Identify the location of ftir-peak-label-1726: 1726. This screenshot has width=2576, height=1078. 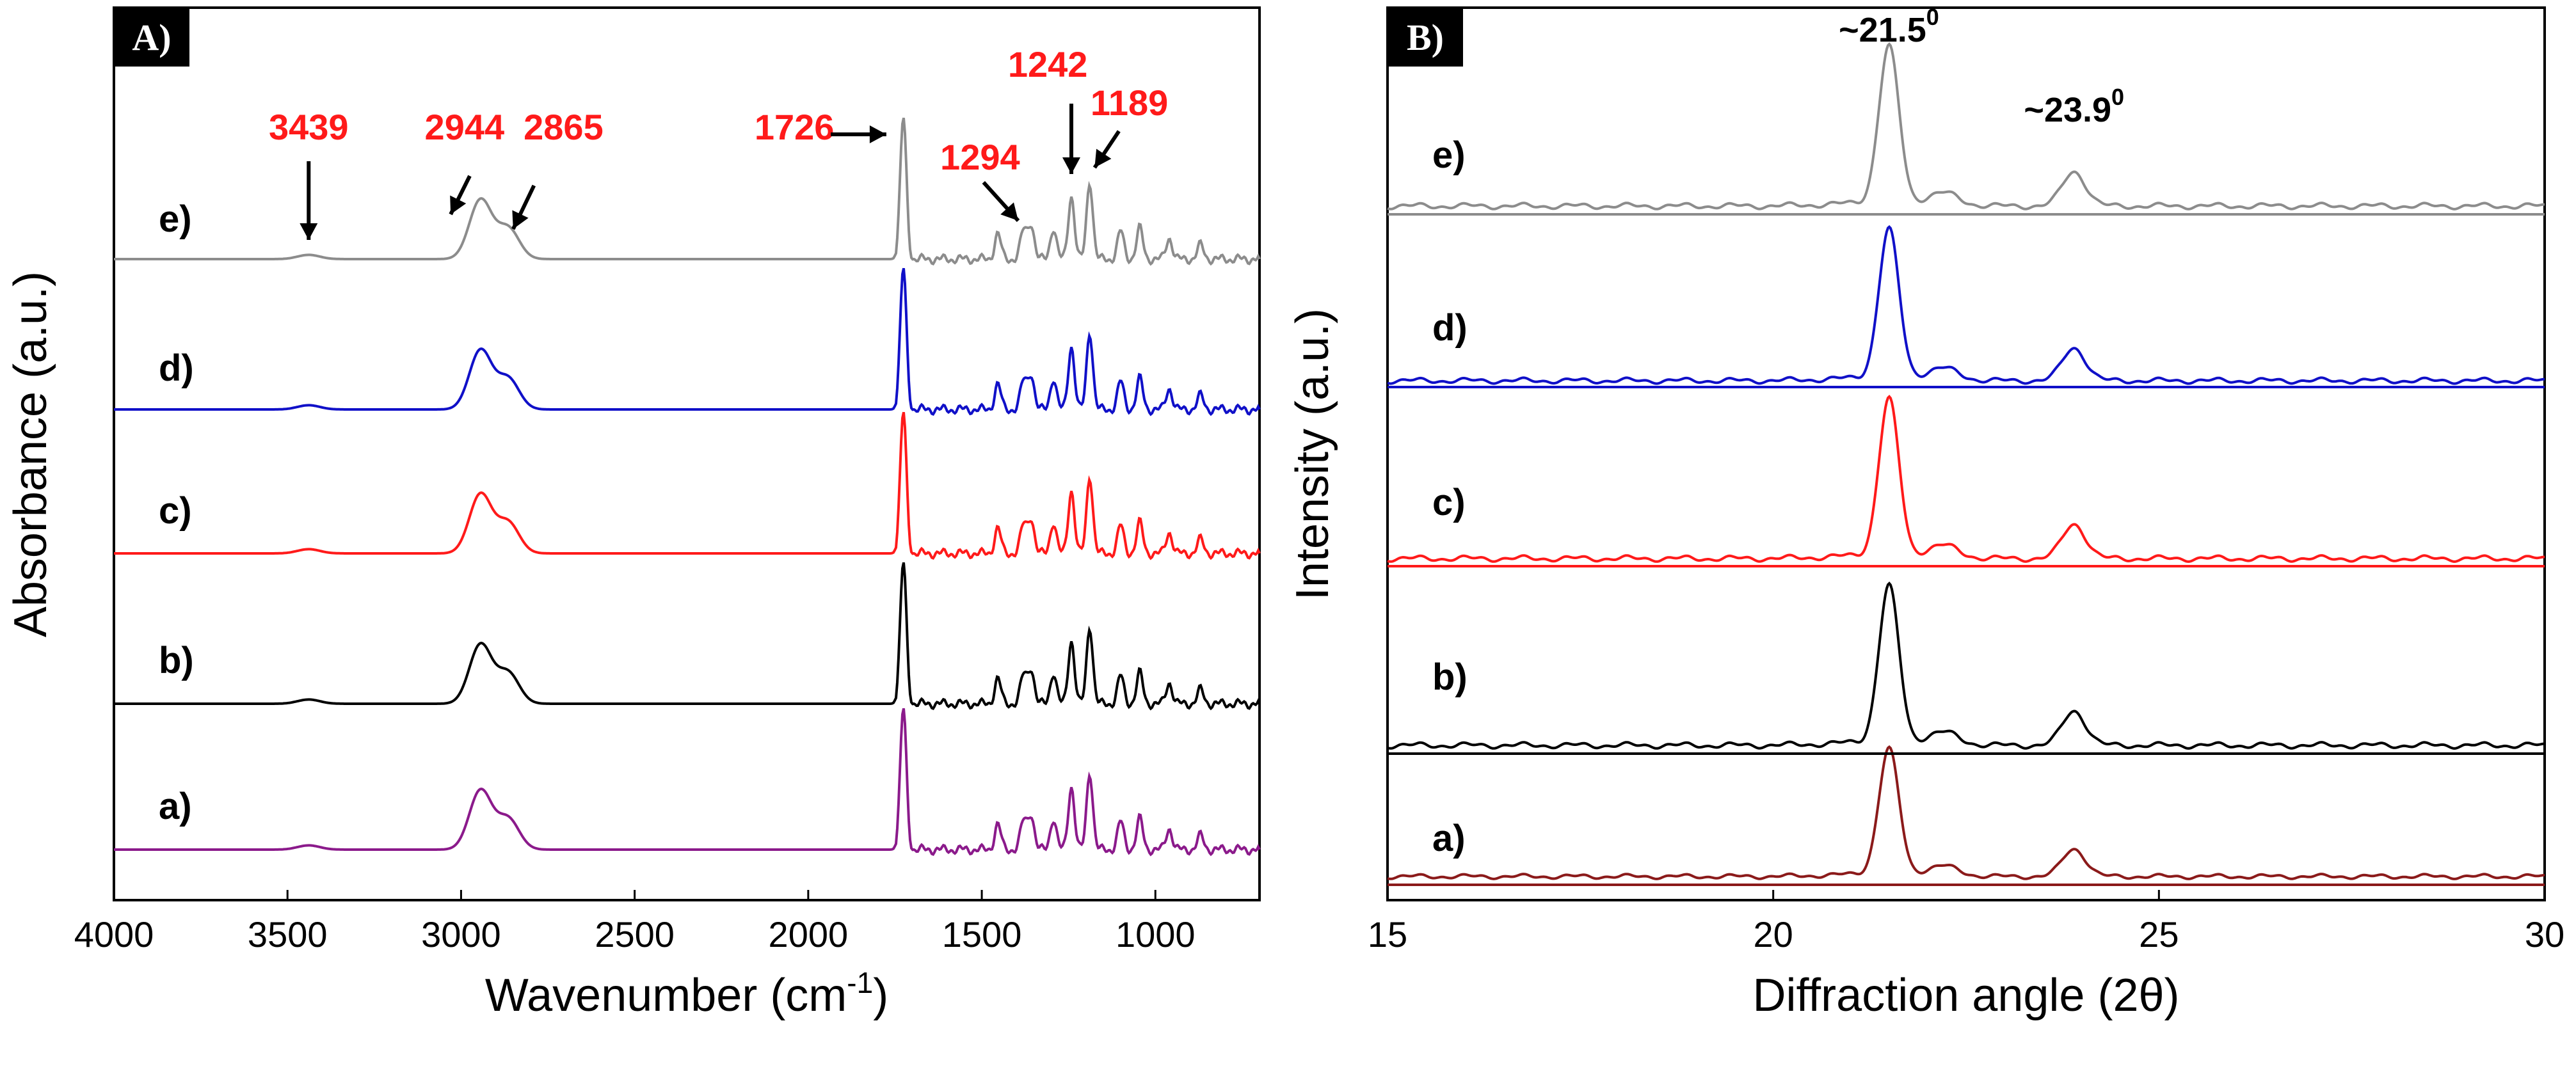
(795, 127).